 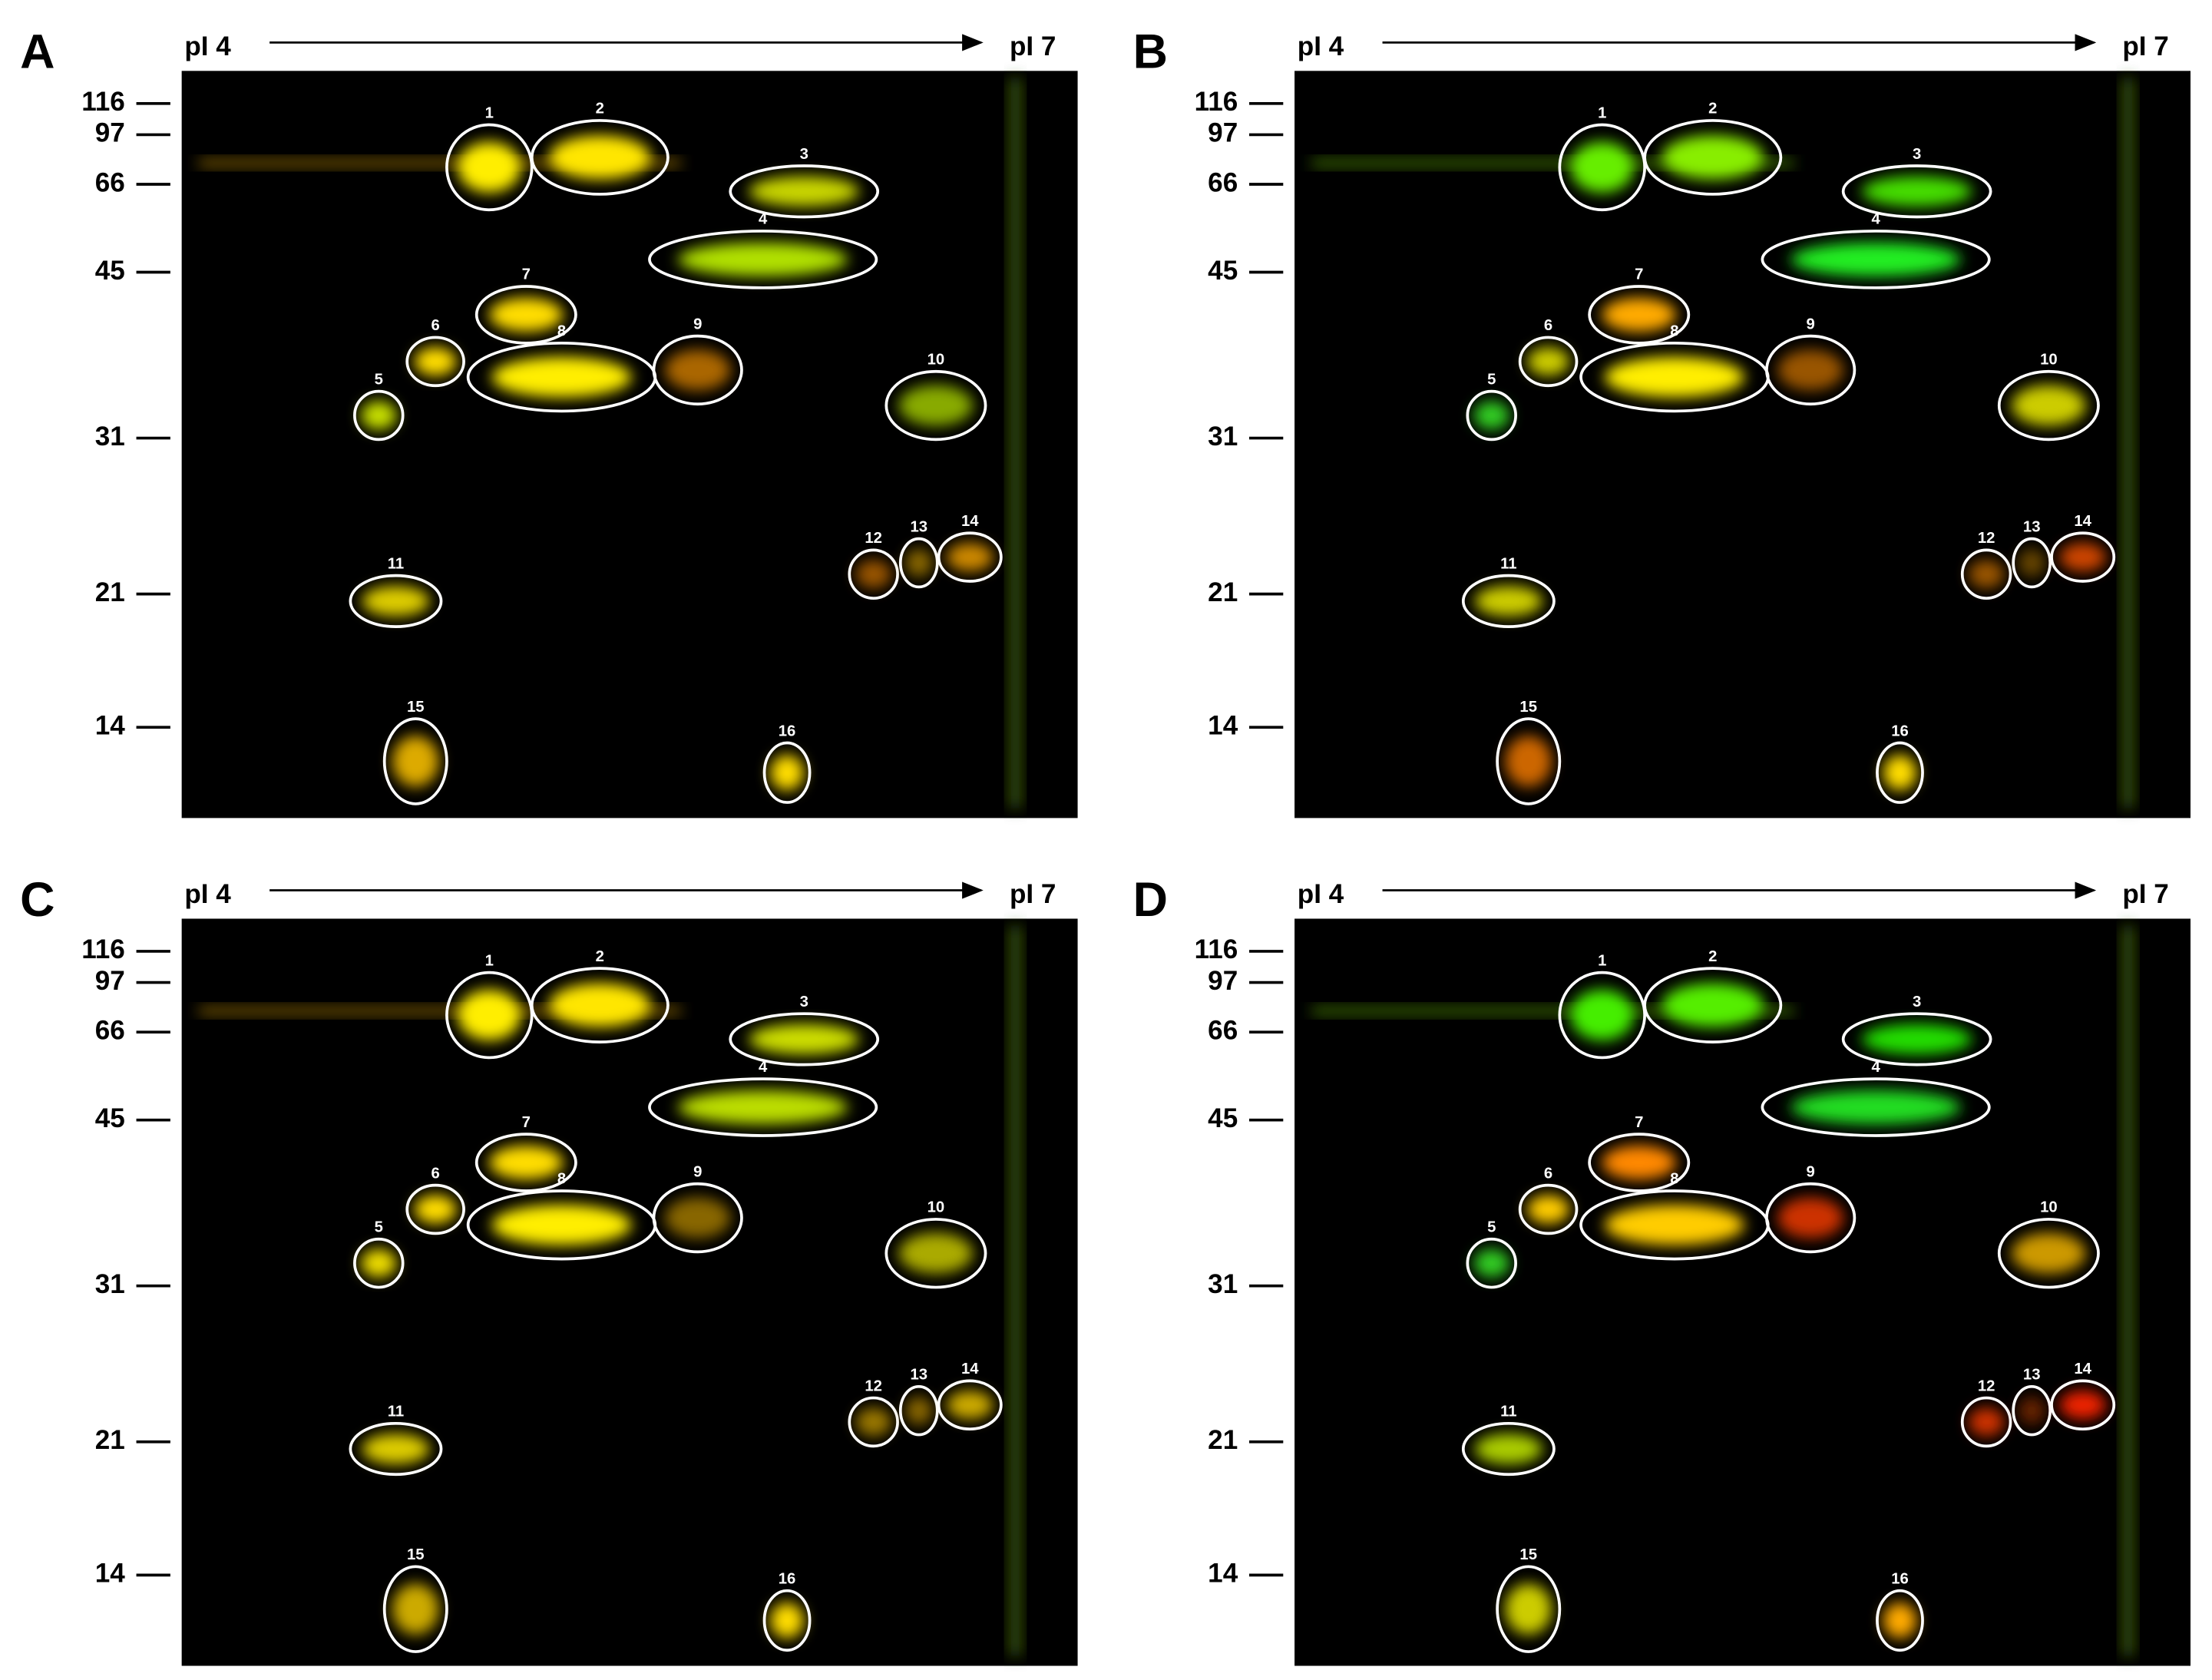 What do you see at coordinates (804, 1002) in the screenshot?
I see `spot-number: 3` at bounding box center [804, 1002].